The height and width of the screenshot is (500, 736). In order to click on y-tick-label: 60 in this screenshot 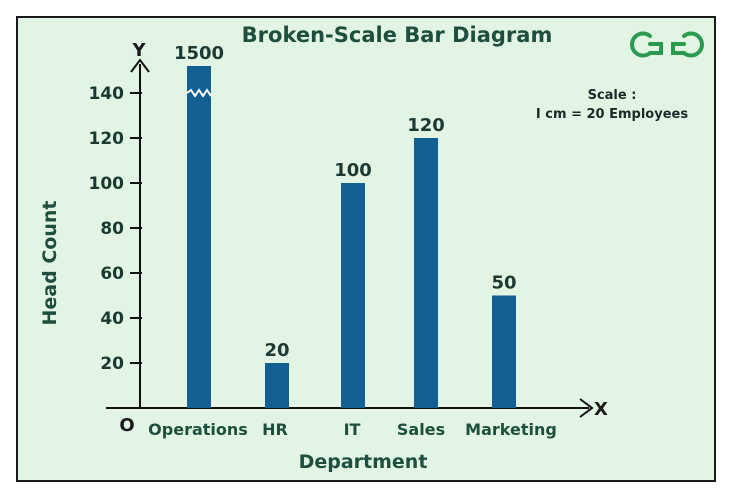, I will do `click(112, 274)`.